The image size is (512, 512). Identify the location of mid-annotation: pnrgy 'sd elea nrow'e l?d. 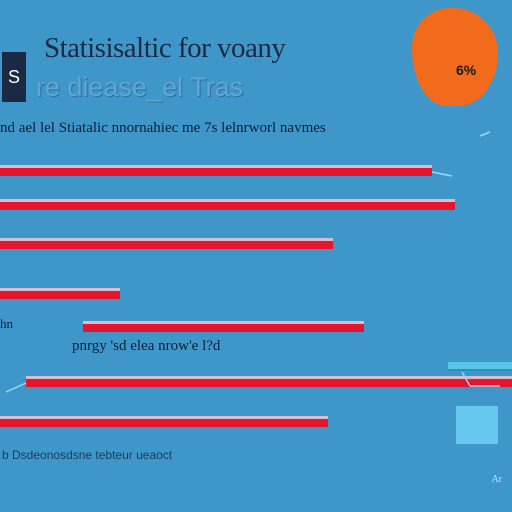
(146, 346).